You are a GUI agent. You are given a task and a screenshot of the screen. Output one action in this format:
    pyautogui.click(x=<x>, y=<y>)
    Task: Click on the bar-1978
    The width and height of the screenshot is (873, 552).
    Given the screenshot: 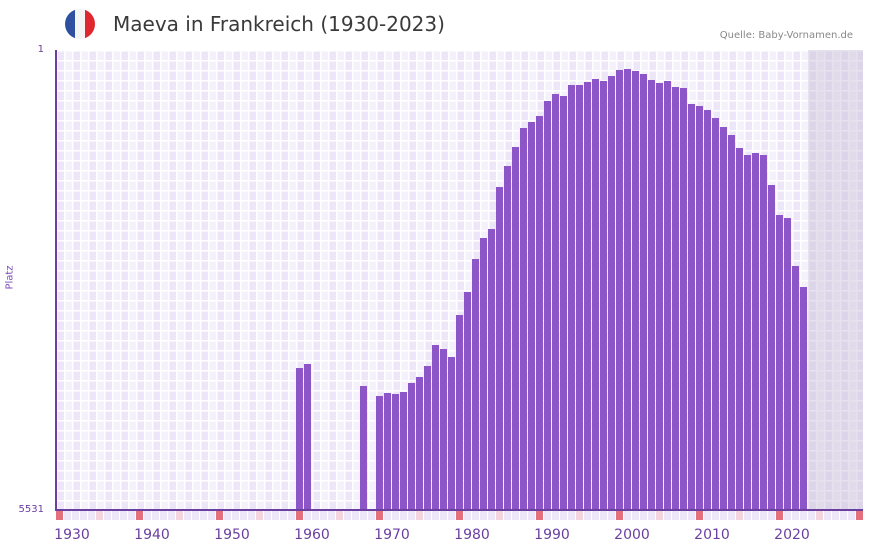 What is the action you would take?
    pyautogui.click(x=443, y=429)
    